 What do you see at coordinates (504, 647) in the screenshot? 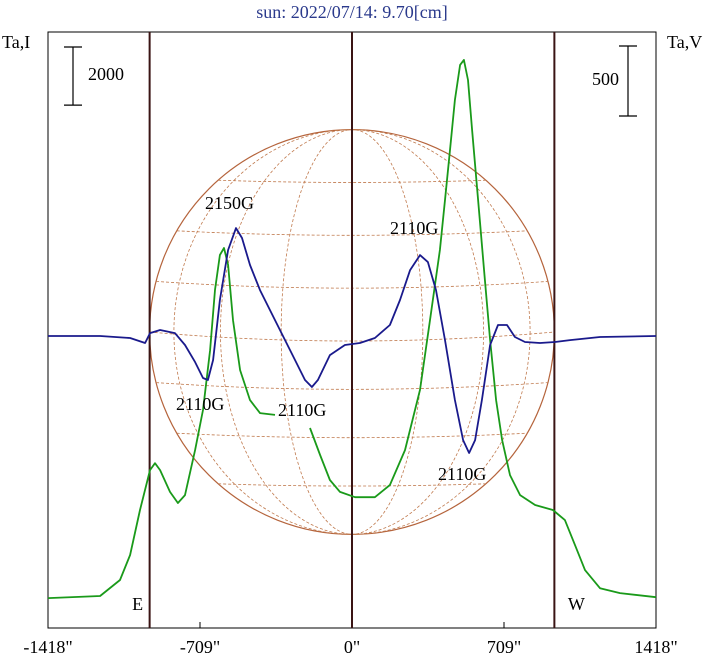
I see `x-tick-label: 709"` at bounding box center [504, 647].